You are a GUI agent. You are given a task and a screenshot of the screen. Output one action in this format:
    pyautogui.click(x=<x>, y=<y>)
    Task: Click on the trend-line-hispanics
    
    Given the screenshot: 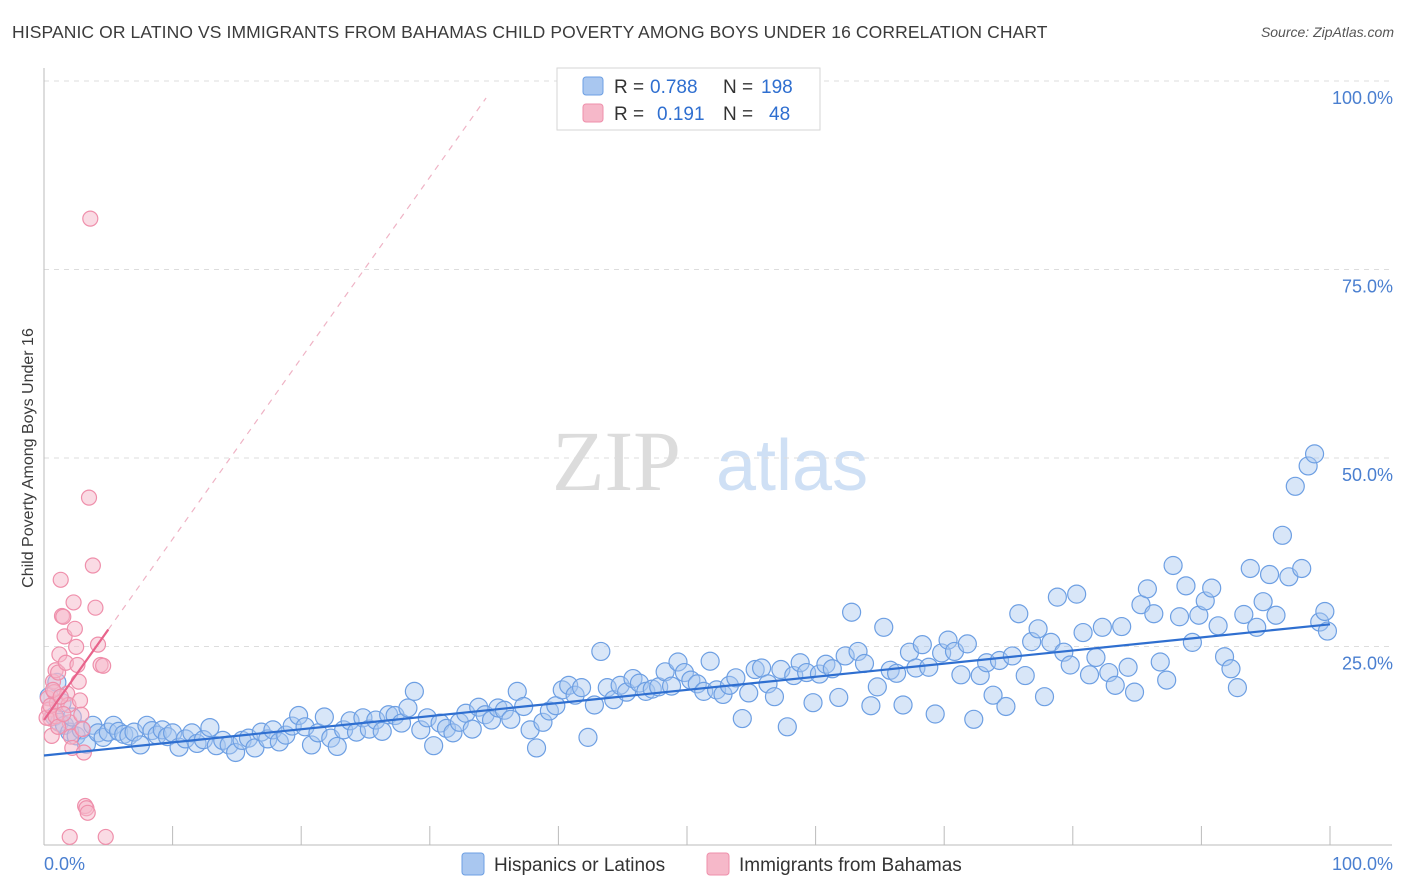 What is the action you would take?
    pyautogui.click(x=687, y=690)
    